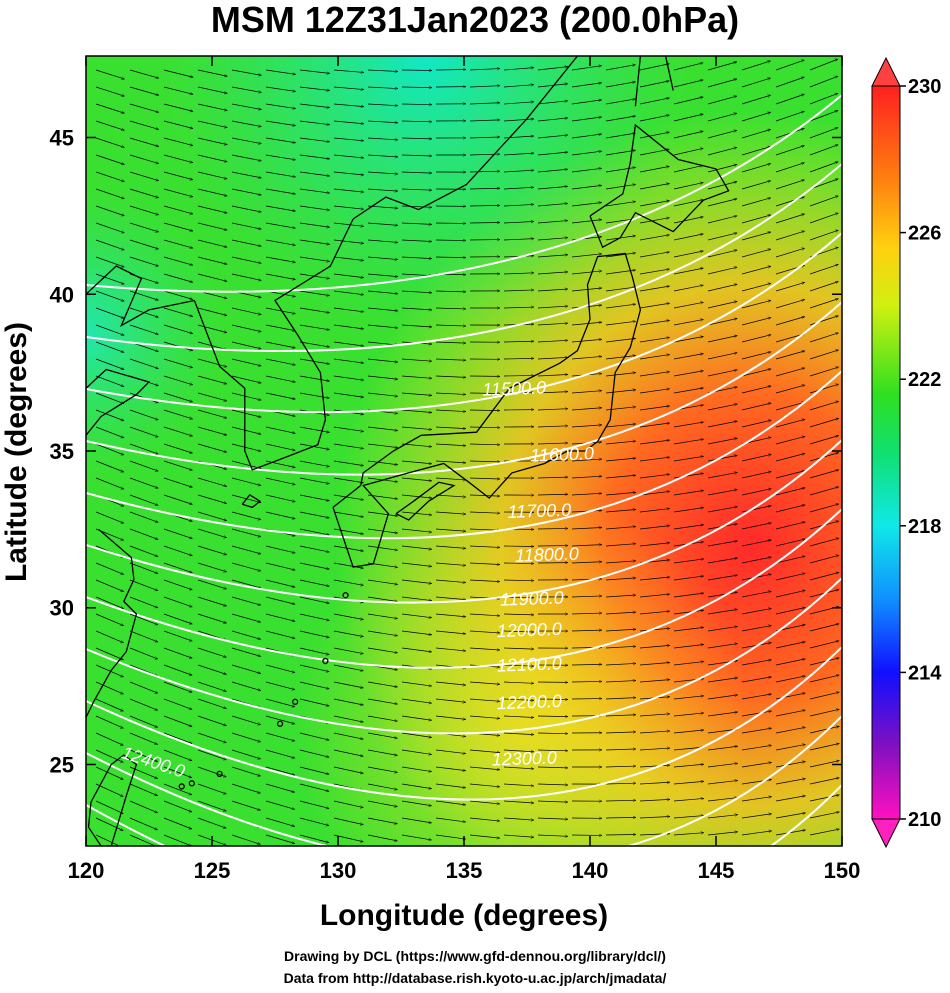 The height and width of the screenshot is (993, 950). I want to click on lon-tick-label: 120, so click(86, 870).